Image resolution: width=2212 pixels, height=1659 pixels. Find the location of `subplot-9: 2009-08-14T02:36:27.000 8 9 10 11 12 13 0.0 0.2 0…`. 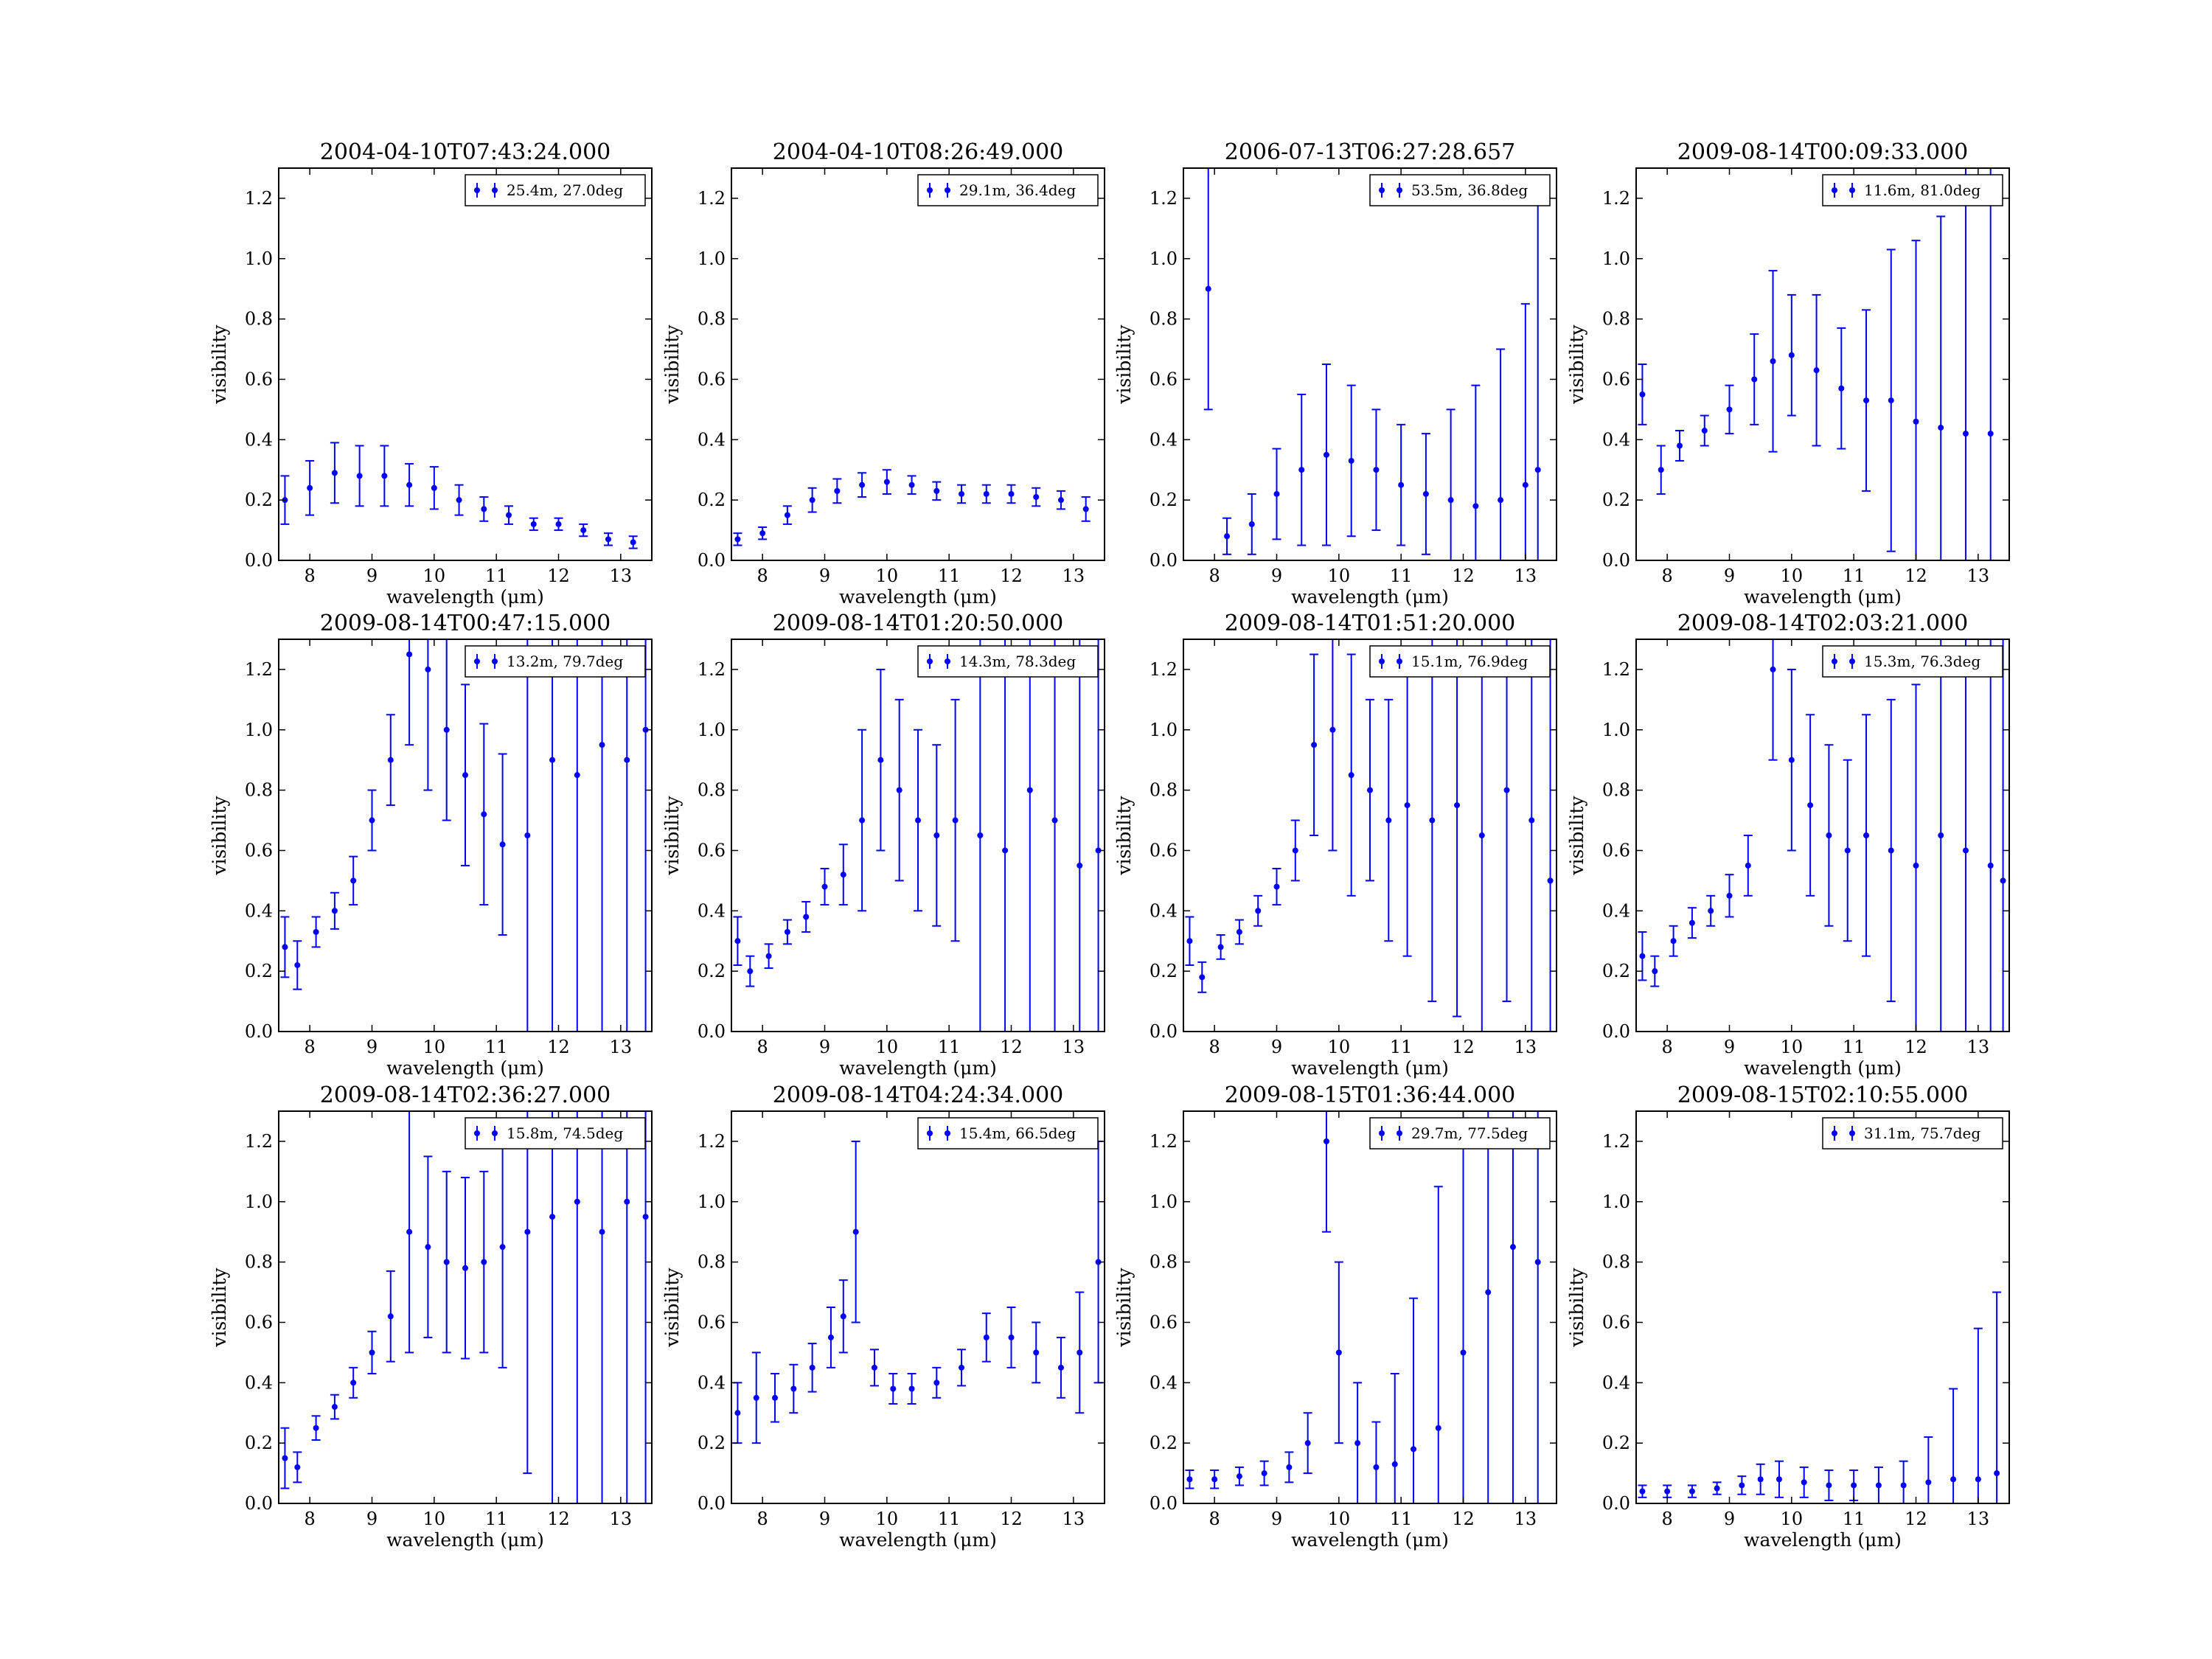

subplot-9: 2009-08-14T02:36:27.000 8 9 10 11 12 13 0.0 0.2 0… is located at coordinates (431, 1316).